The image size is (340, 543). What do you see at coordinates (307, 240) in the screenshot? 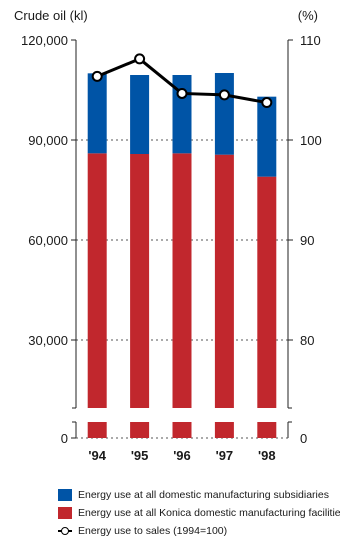
I see `right-tick-label: 90` at bounding box center [307, 240].